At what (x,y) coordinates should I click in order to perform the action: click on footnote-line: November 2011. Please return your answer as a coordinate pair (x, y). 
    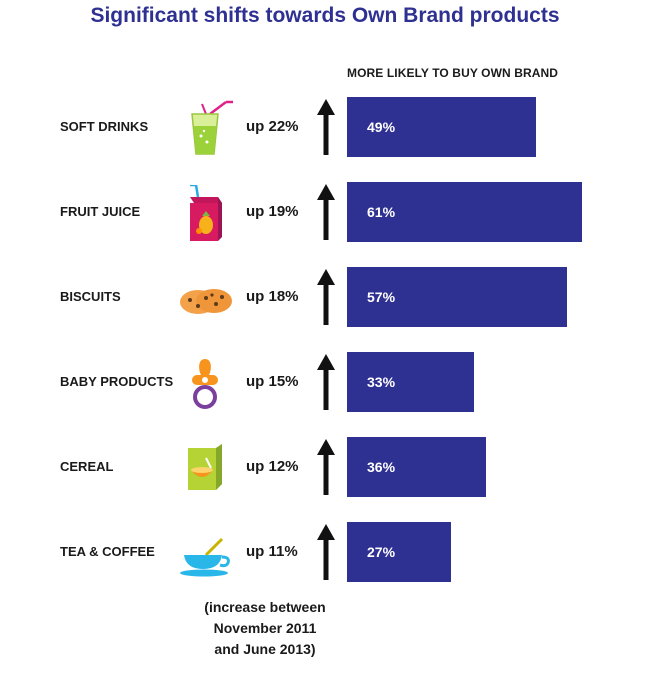
    Looking at the image, I should click on (265, 628).